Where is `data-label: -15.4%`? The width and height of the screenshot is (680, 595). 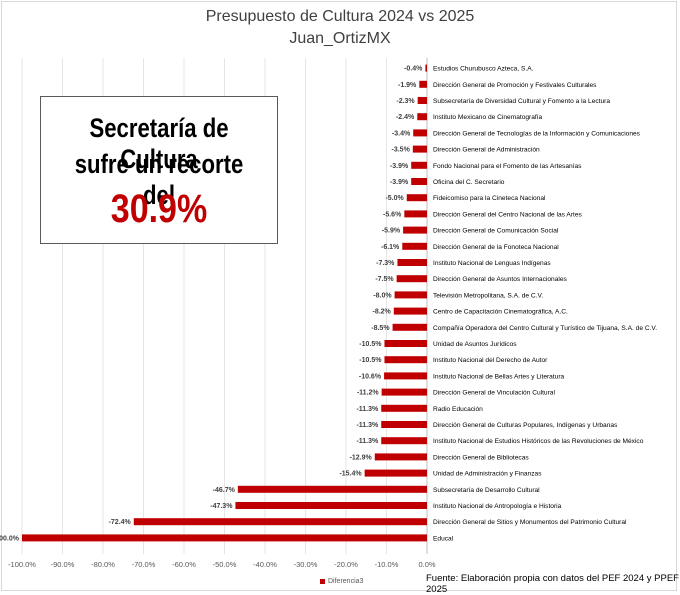
data-label: -15.4% is located at coordinates (350, 474).